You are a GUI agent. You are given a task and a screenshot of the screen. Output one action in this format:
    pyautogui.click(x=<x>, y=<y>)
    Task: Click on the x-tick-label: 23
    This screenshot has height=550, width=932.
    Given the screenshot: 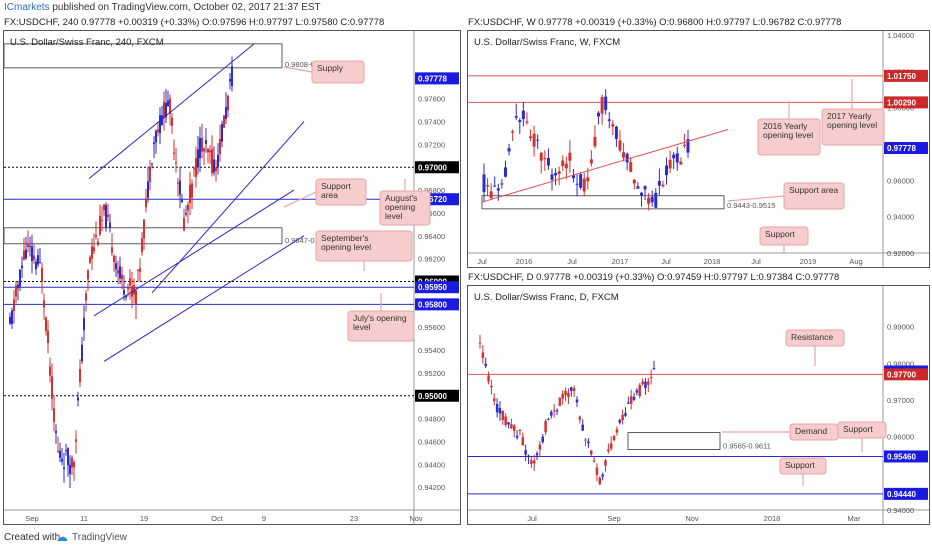 What is the action you would take?
    pyautogui.click(x=354, y=518)
    